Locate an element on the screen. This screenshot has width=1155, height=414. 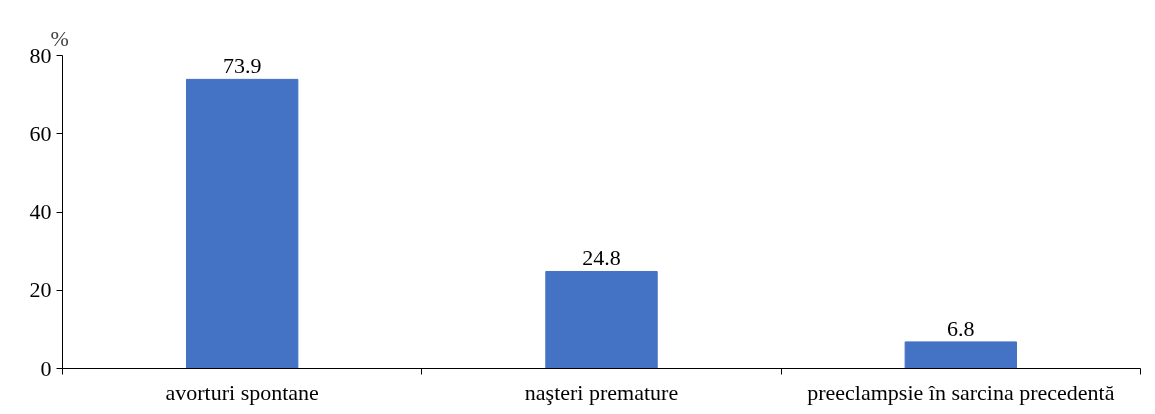
y-tick-label: 60 is located at coordinates (40, 133).